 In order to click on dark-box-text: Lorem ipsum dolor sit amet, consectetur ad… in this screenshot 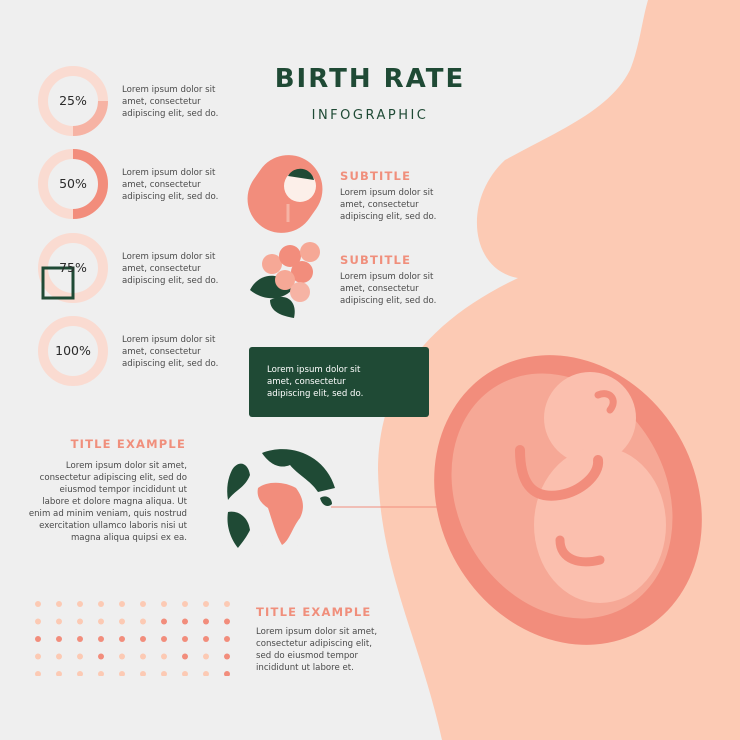, I will do `click(315, 382)`.